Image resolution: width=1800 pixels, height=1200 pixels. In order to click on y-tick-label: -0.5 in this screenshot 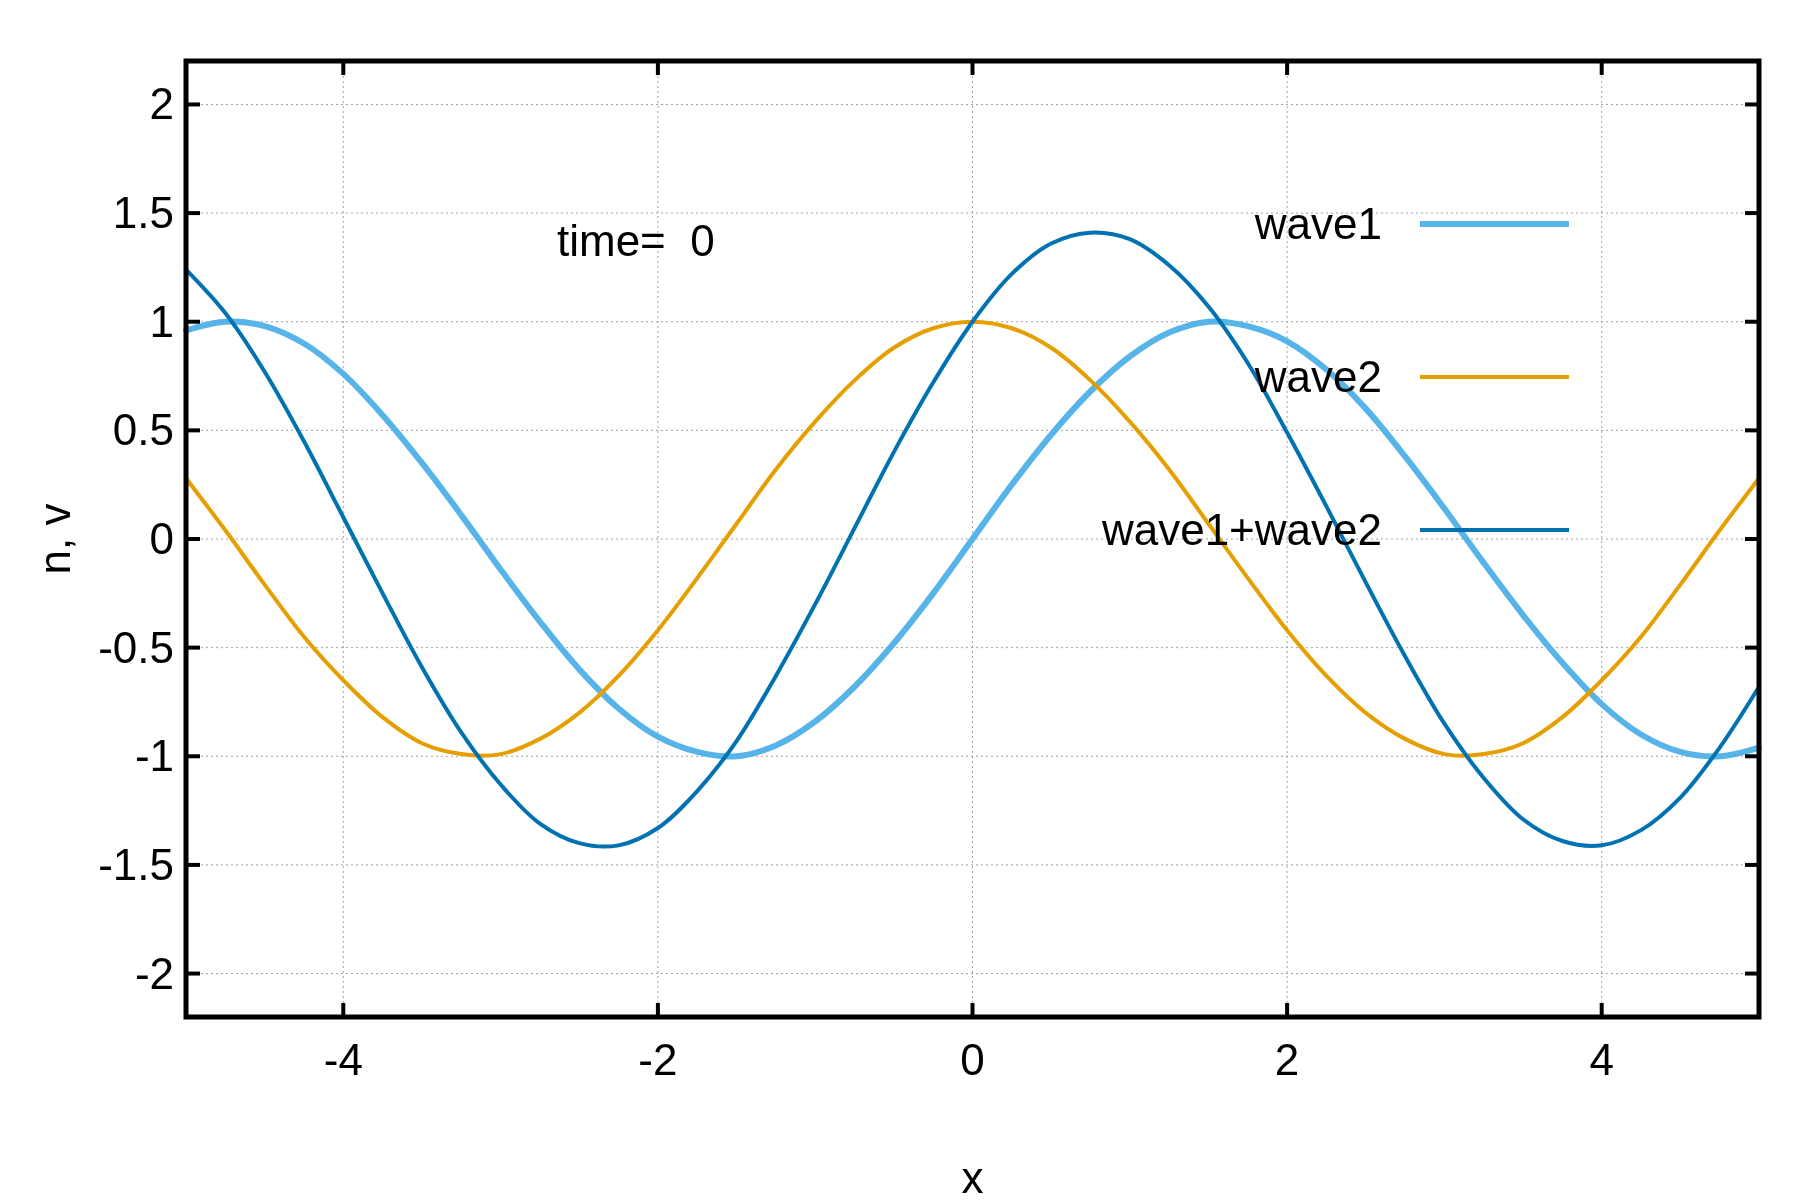, I will do `click(136, 647)`.